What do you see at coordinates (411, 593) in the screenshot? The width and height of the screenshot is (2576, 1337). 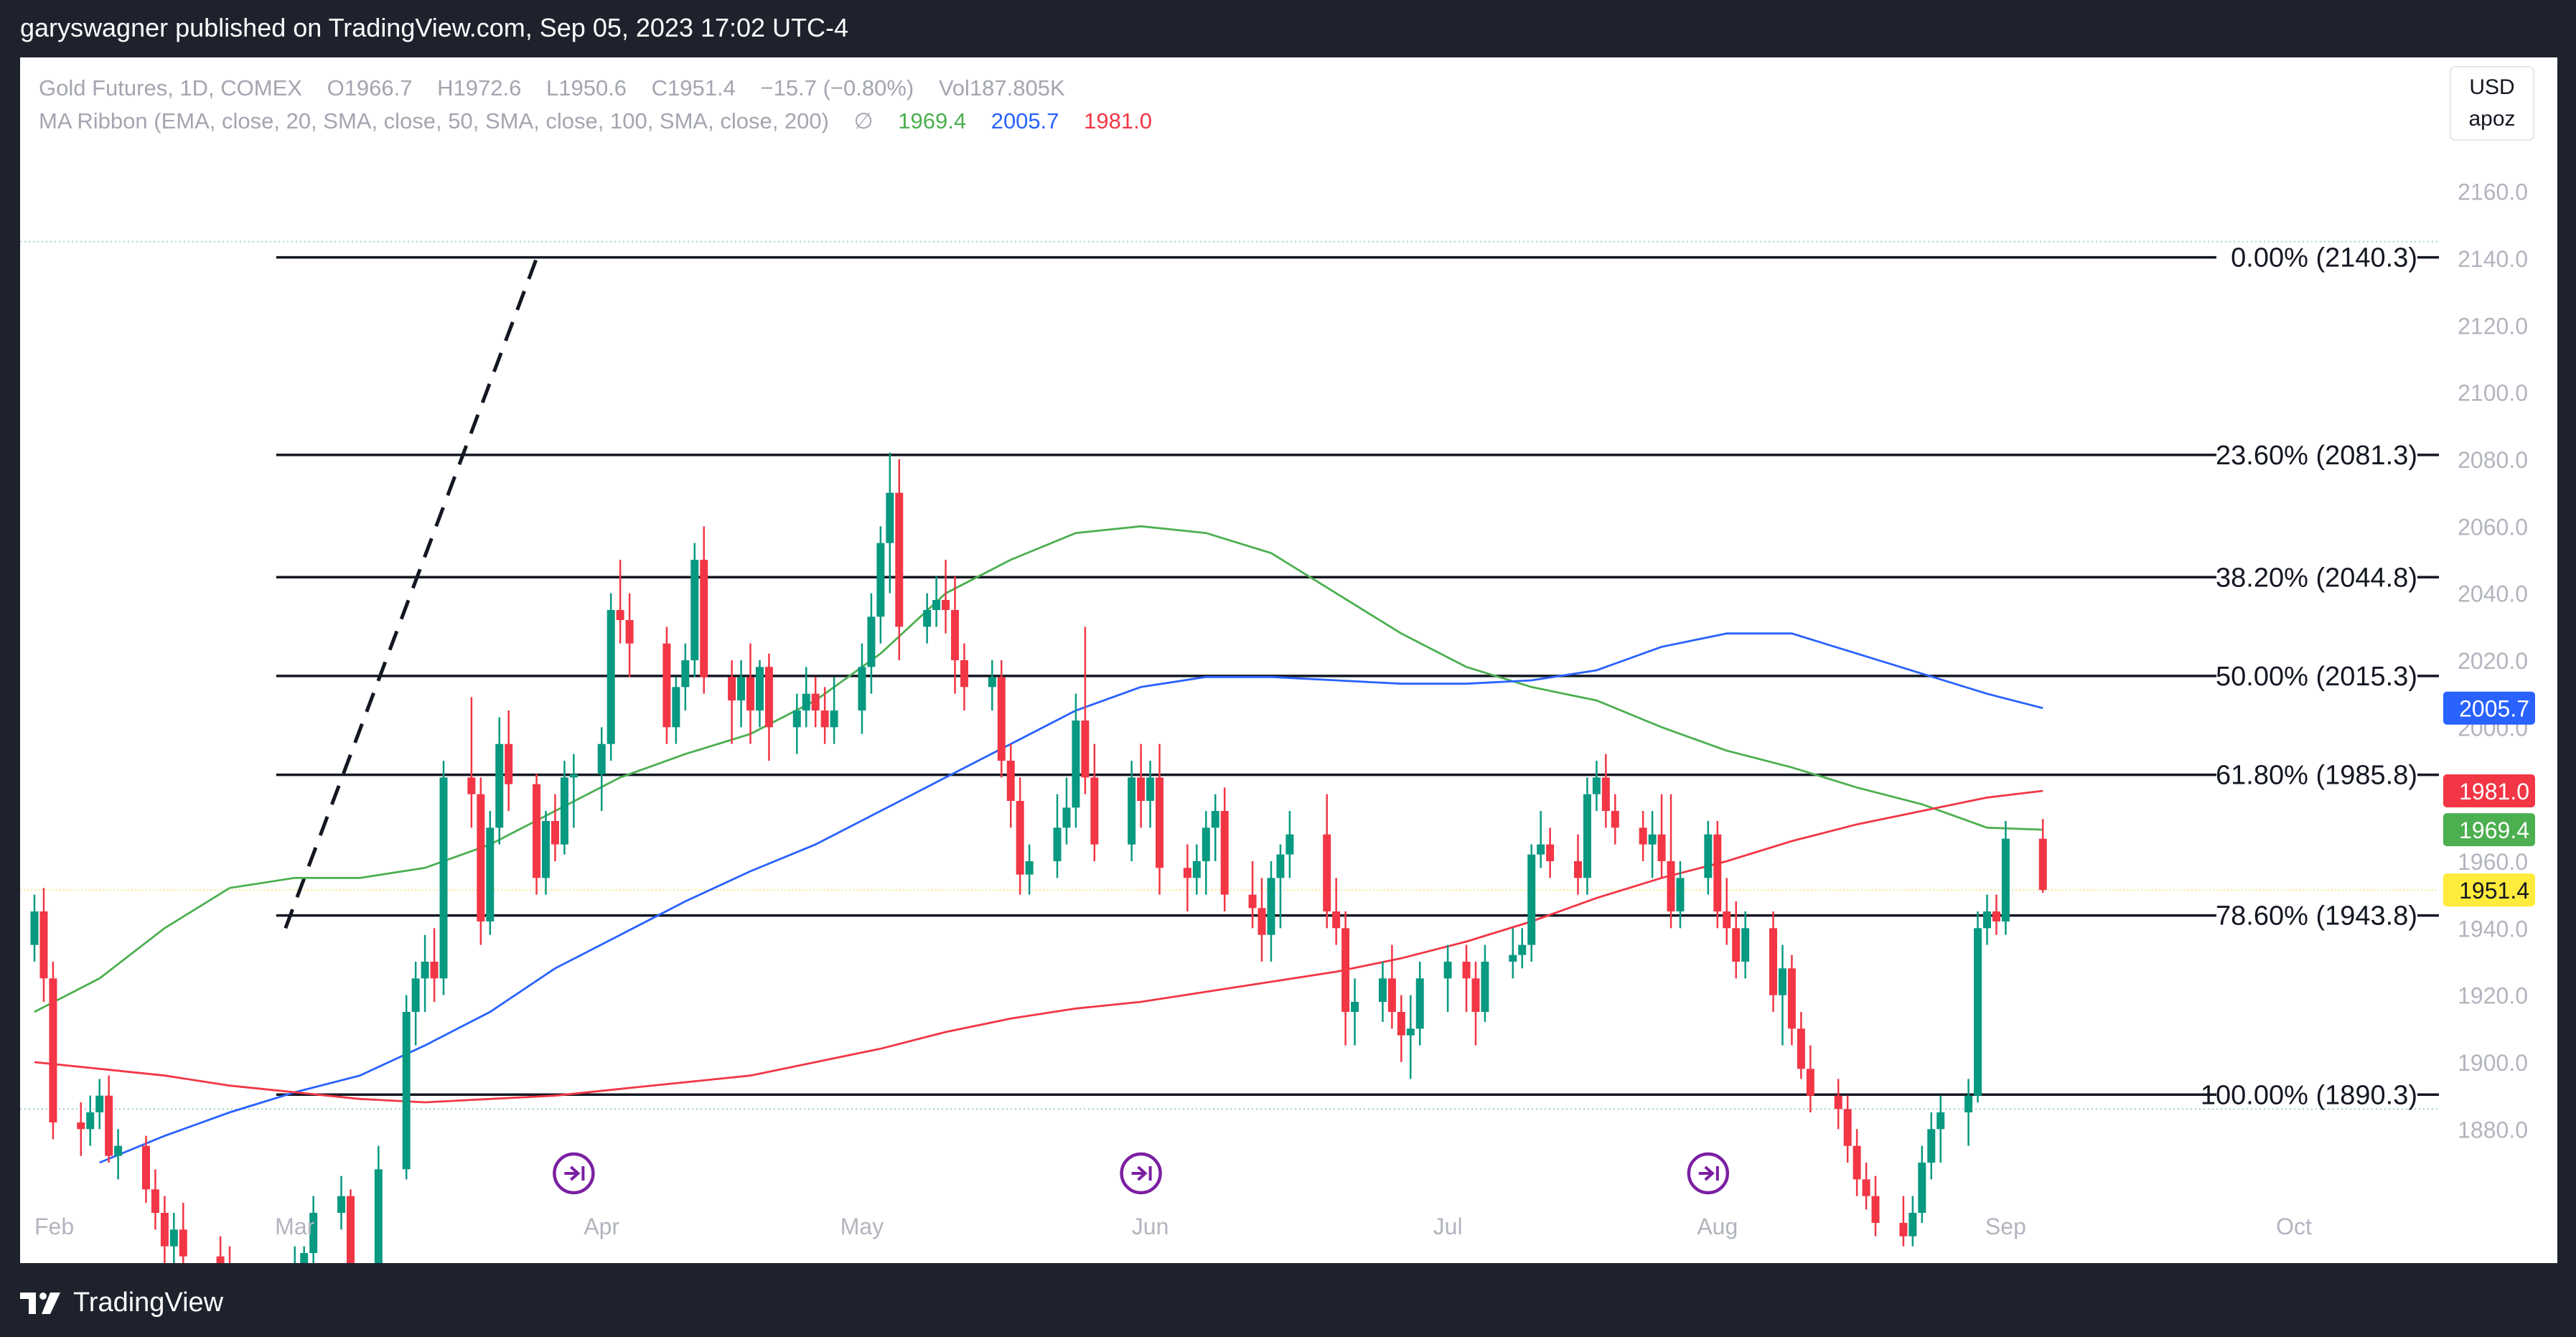 I see `trend-line` at bounding box center [411, 593].